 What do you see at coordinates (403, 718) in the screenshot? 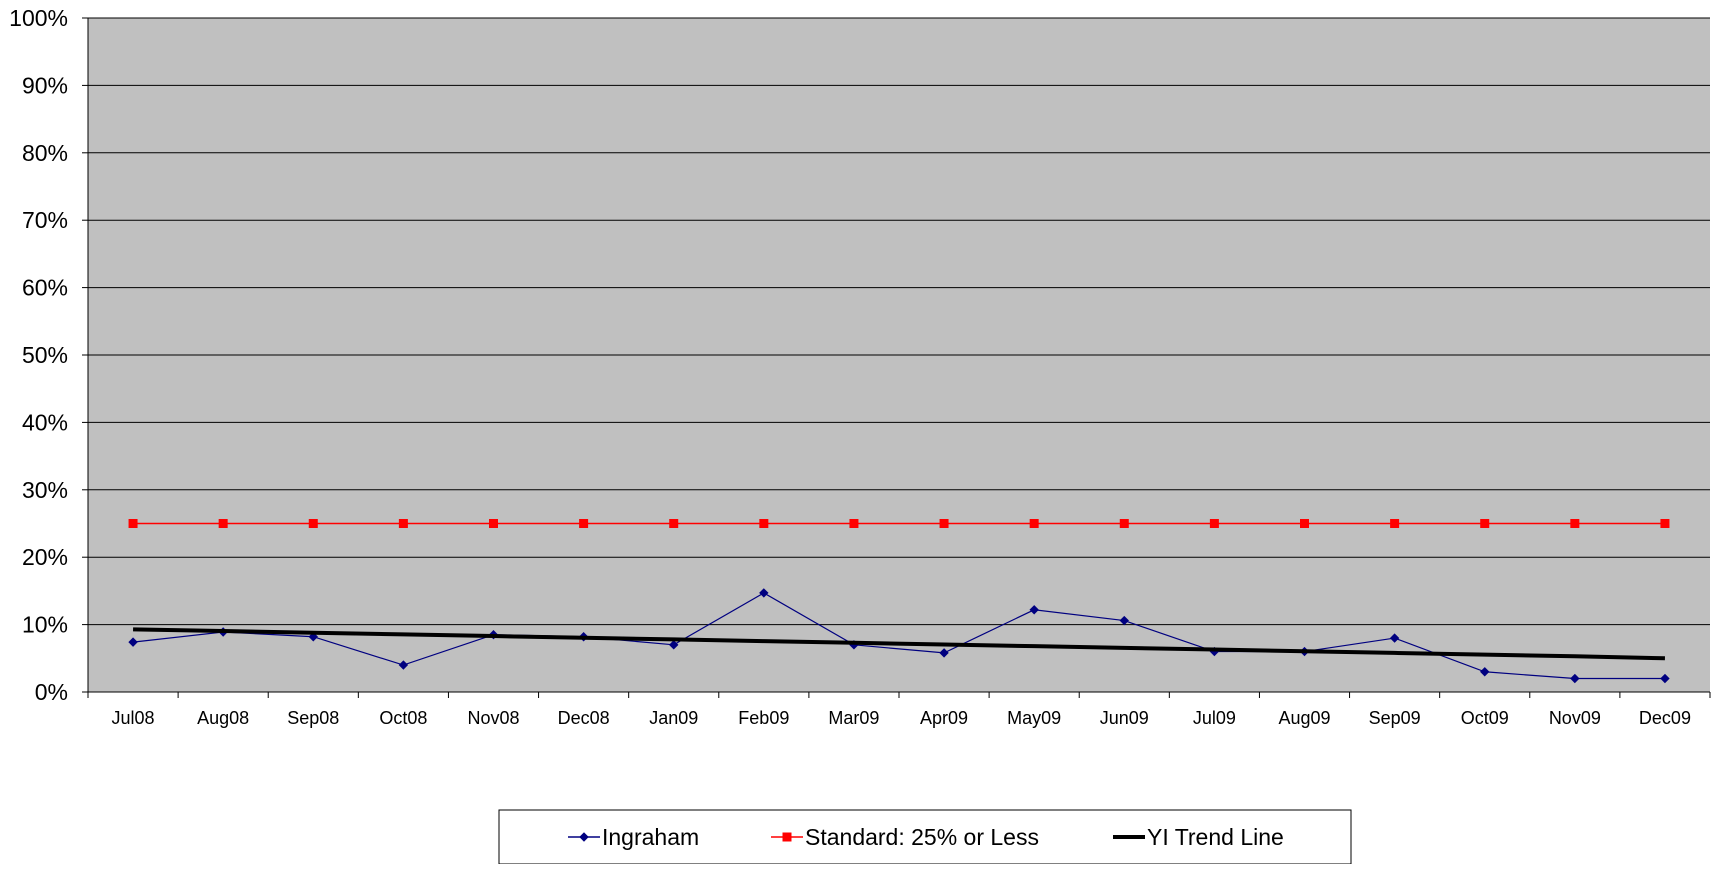
I see `x-tick-label: Oct08` at bounding box center [403, 718].